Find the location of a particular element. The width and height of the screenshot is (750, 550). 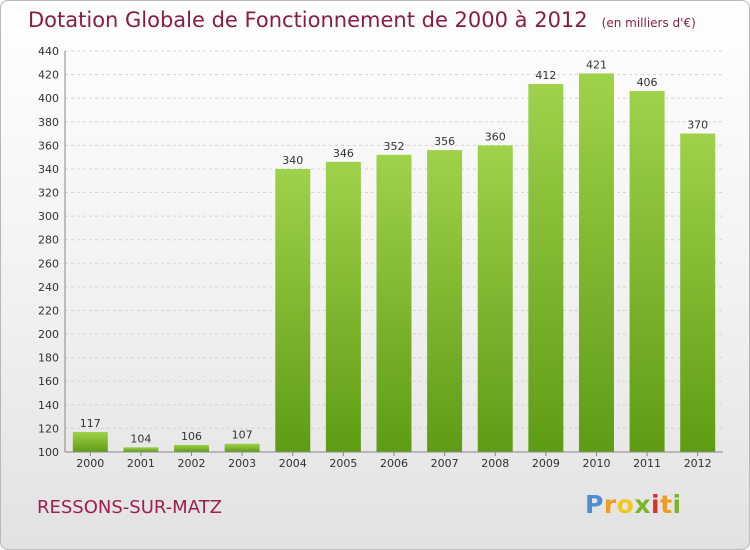

x-tick-label: 2004 is located at coordinates (293, 463).